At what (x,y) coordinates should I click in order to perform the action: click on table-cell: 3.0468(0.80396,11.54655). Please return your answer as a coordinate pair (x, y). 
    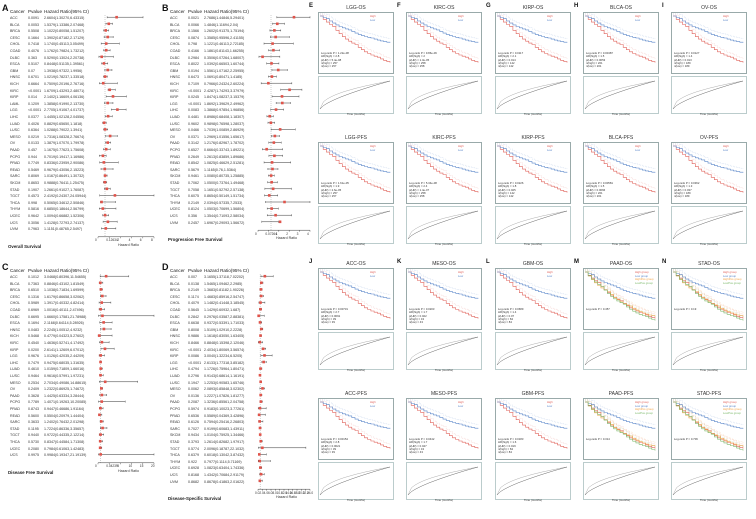
    Looking at the image, I should click on (65, 277).